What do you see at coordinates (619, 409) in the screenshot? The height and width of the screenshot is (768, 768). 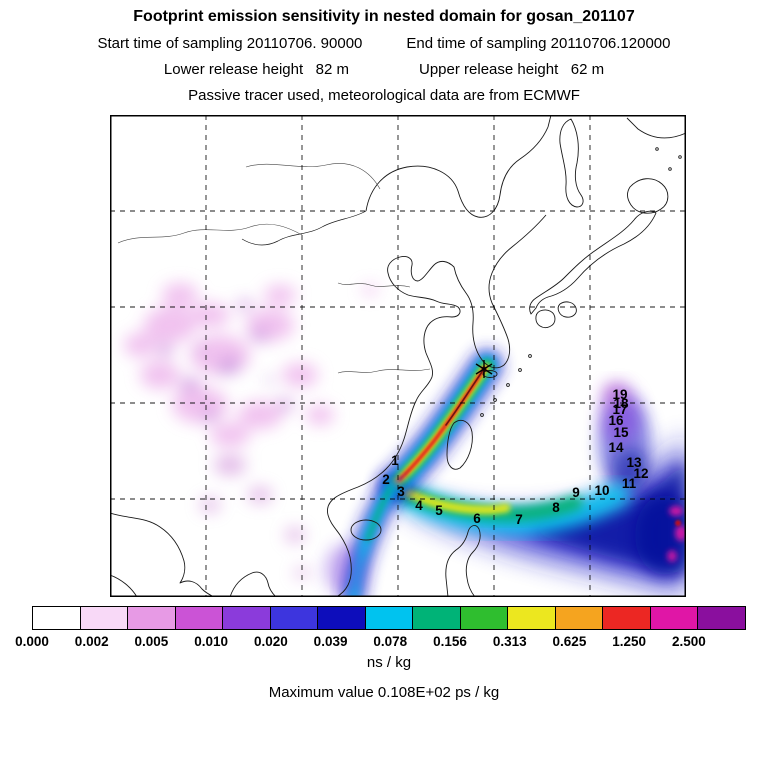 I see `trajectory-point-label: 17` at bounding box center [619, 409].